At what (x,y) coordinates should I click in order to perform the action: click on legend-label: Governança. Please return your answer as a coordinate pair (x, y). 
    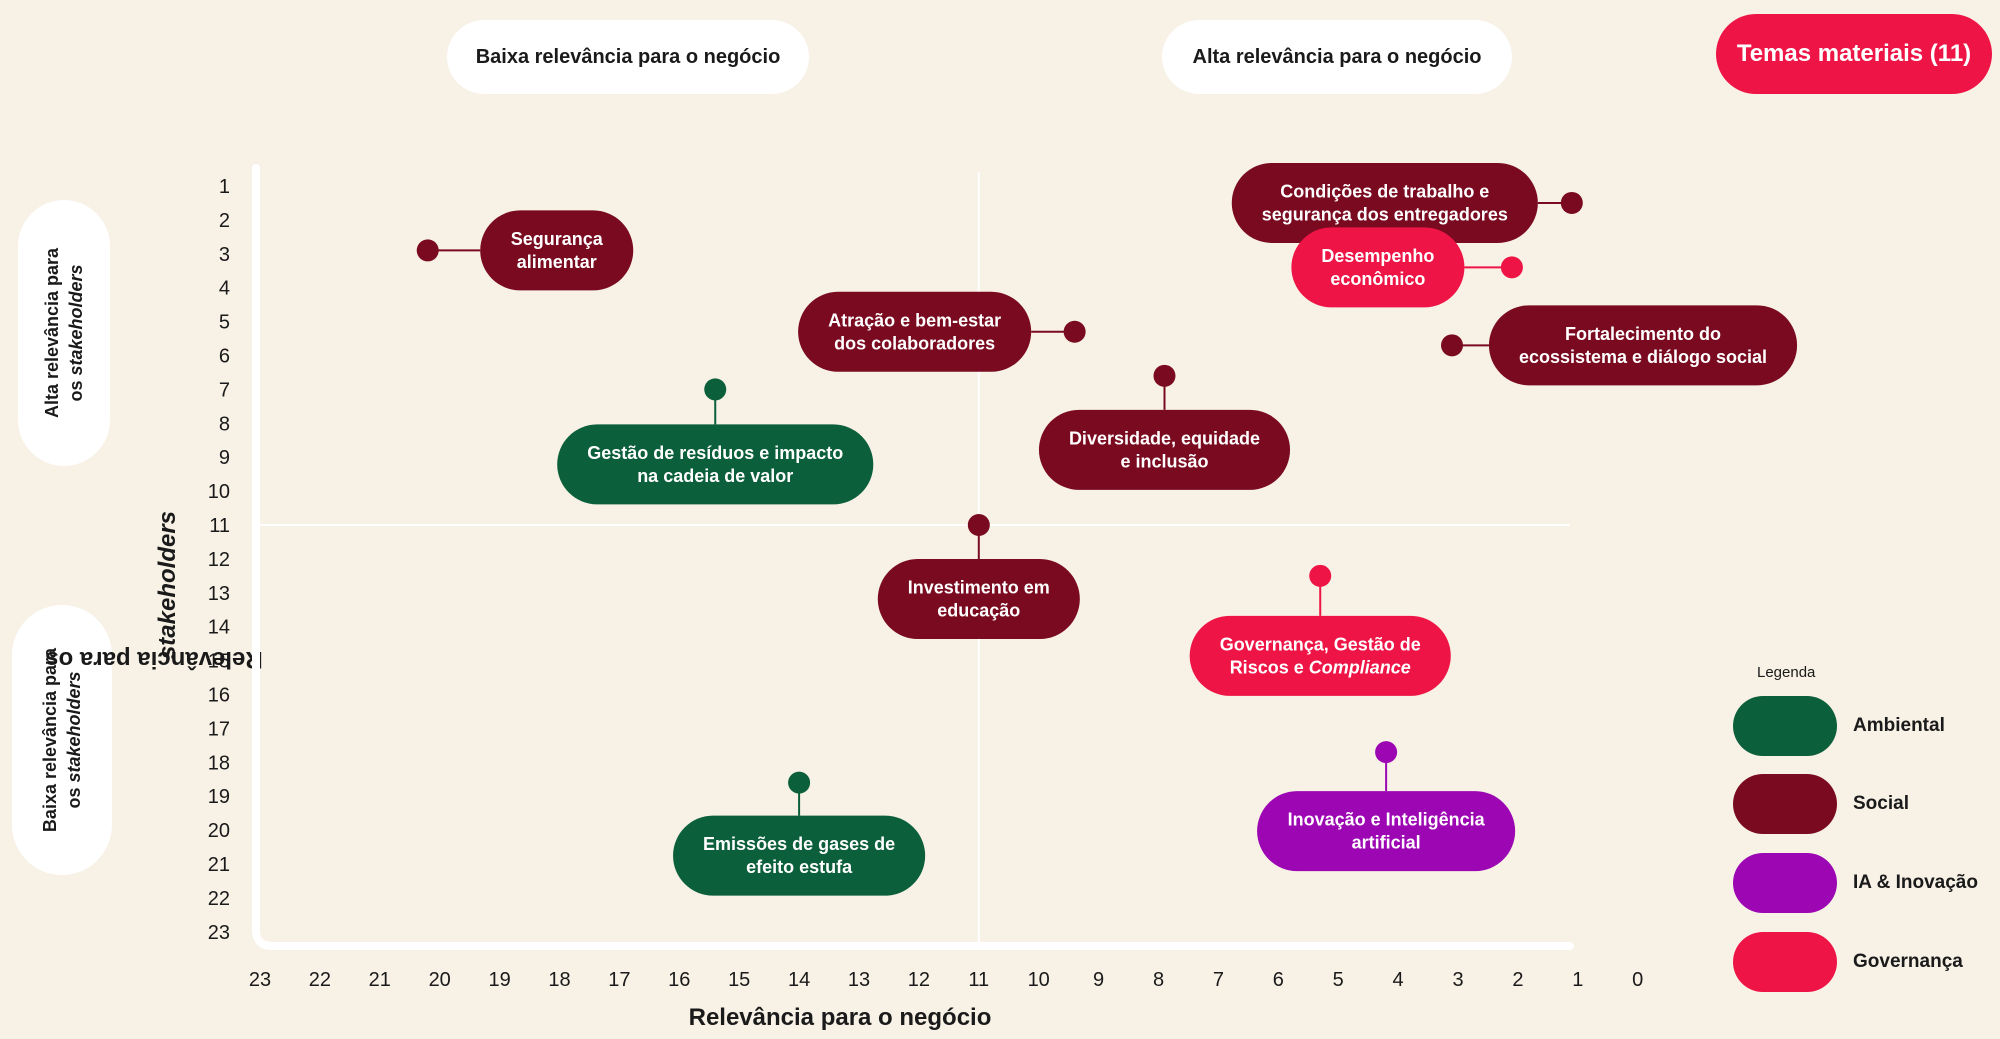
    Looking at the image, I should click on (1908, 961).